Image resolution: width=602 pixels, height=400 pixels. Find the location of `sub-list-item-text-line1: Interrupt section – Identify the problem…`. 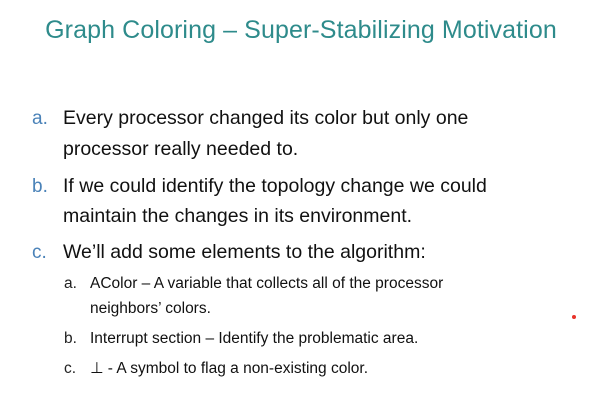

sub-list-item-text-line1: Interrupt section – Identify the problem… is located at coordinates (254, 338).